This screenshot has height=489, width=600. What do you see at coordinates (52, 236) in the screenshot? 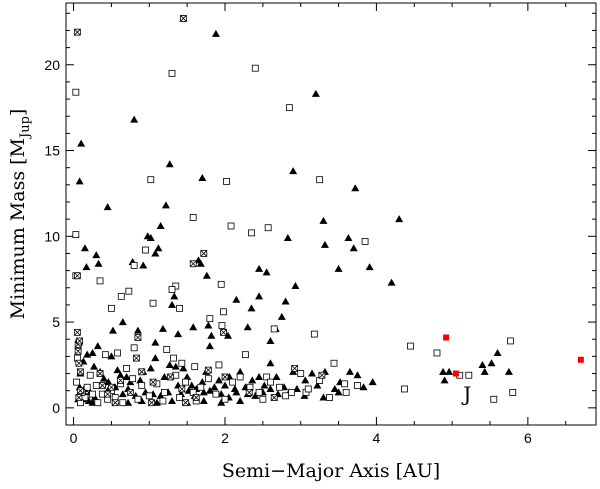
I see `y-tick-label: 10` at bounding box center [52, 236].